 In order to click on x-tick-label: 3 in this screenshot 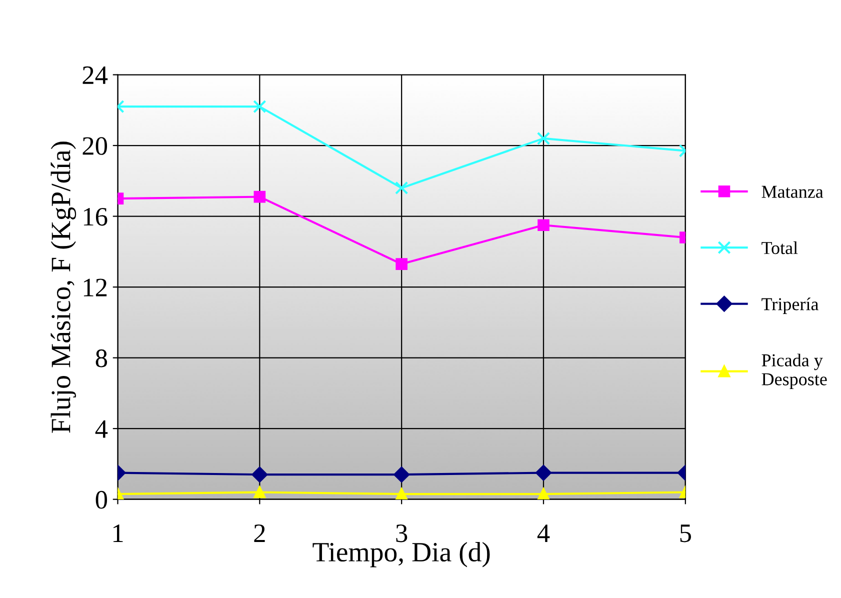, I will do `click(402, 533)`.